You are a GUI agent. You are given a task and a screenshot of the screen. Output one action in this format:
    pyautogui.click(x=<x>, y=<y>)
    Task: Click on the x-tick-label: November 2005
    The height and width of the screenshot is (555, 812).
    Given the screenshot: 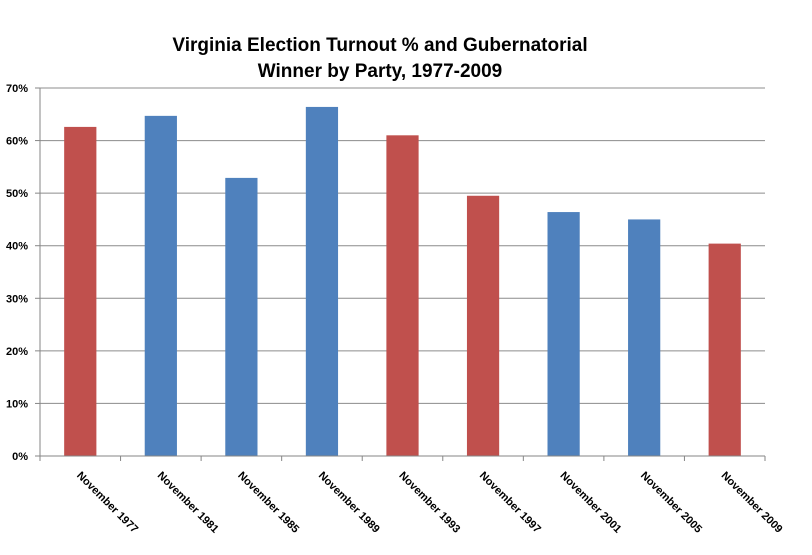 What is the action you would take?
    pyautogui.click(x=671, y=503)
    